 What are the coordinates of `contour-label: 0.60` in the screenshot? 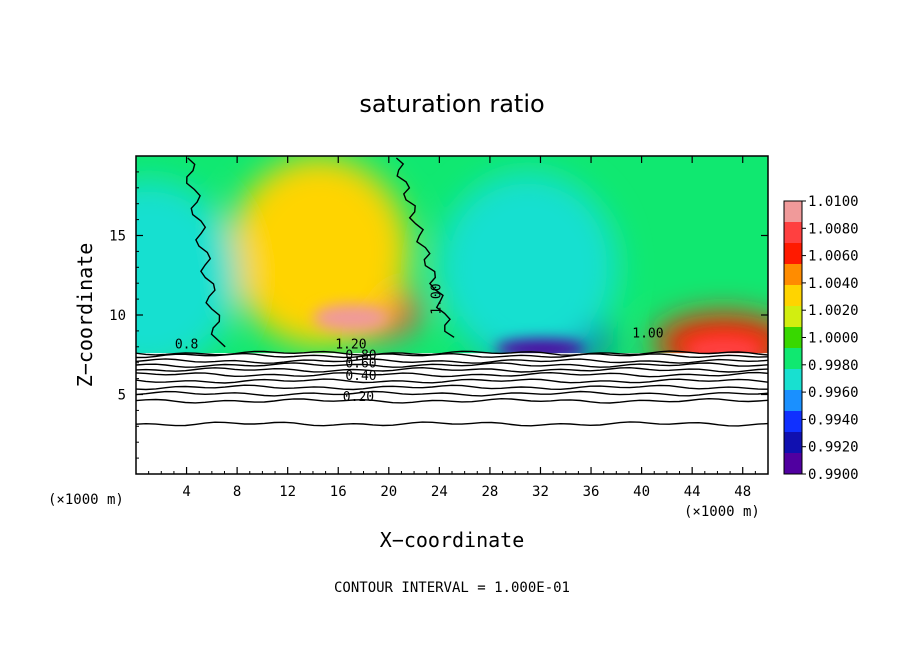 It's located at (360, 363).